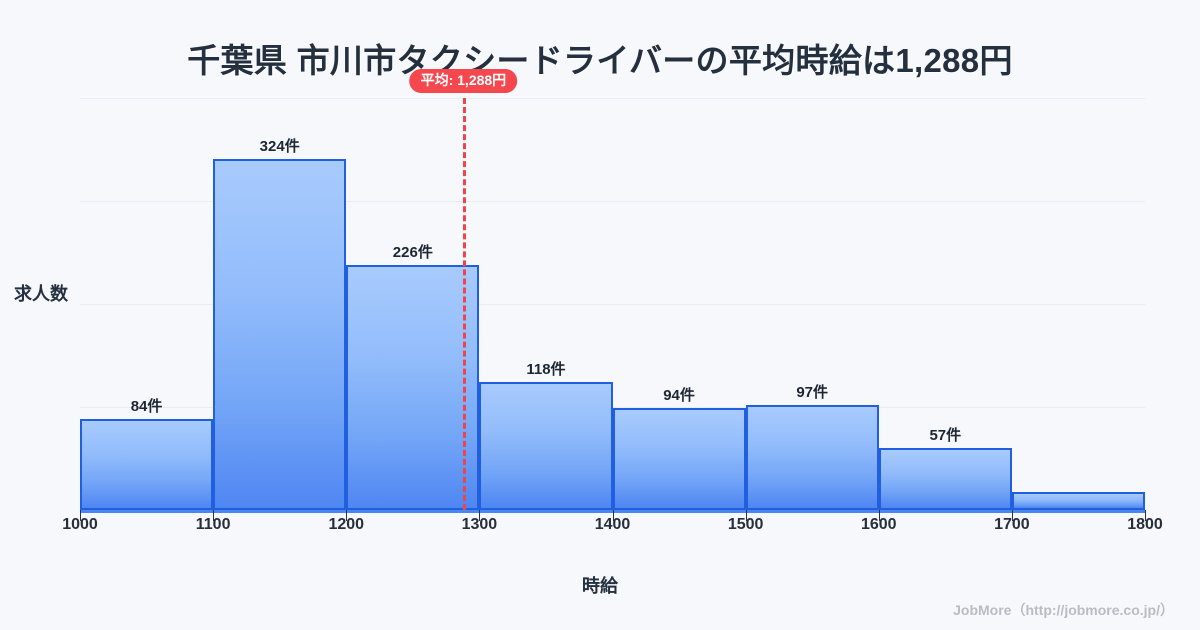  Describe the element at coordinates (1012, 524) in the screenshot. I see `x-axis-tick-label: 1700` at that location.